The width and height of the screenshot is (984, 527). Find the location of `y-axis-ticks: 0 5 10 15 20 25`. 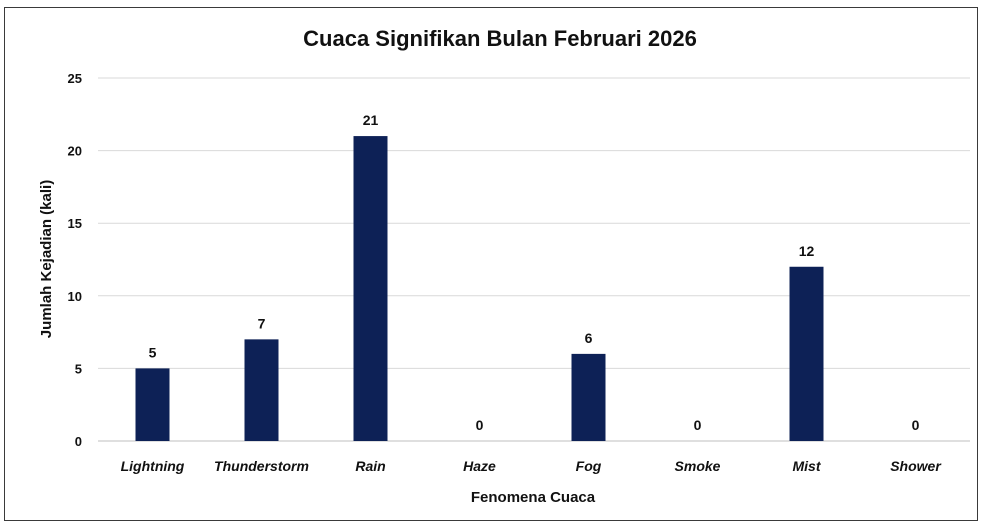

y-axis-ticks: 0 5 10 15 20 25 is located at coordinates (75, 260).